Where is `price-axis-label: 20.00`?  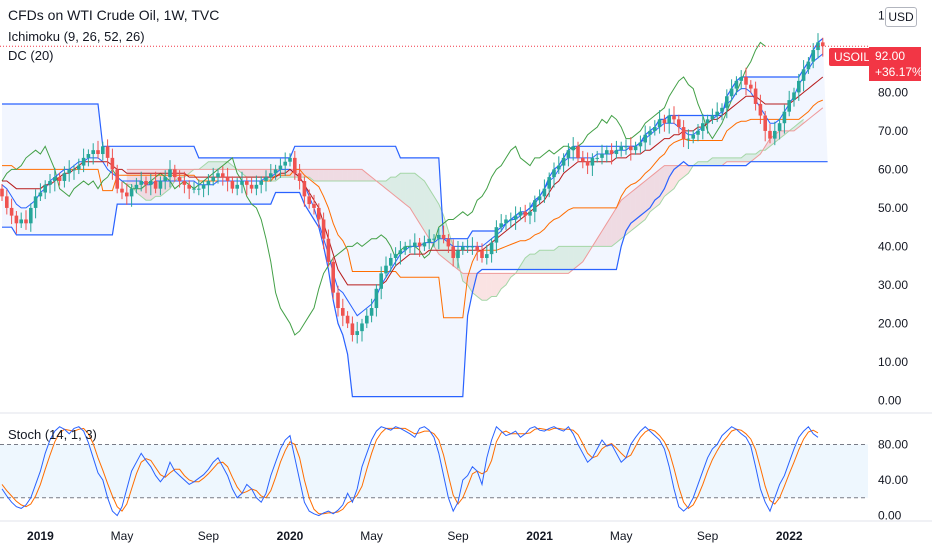 price-axis-label: 20.00 is located at coordinates (893, 323).